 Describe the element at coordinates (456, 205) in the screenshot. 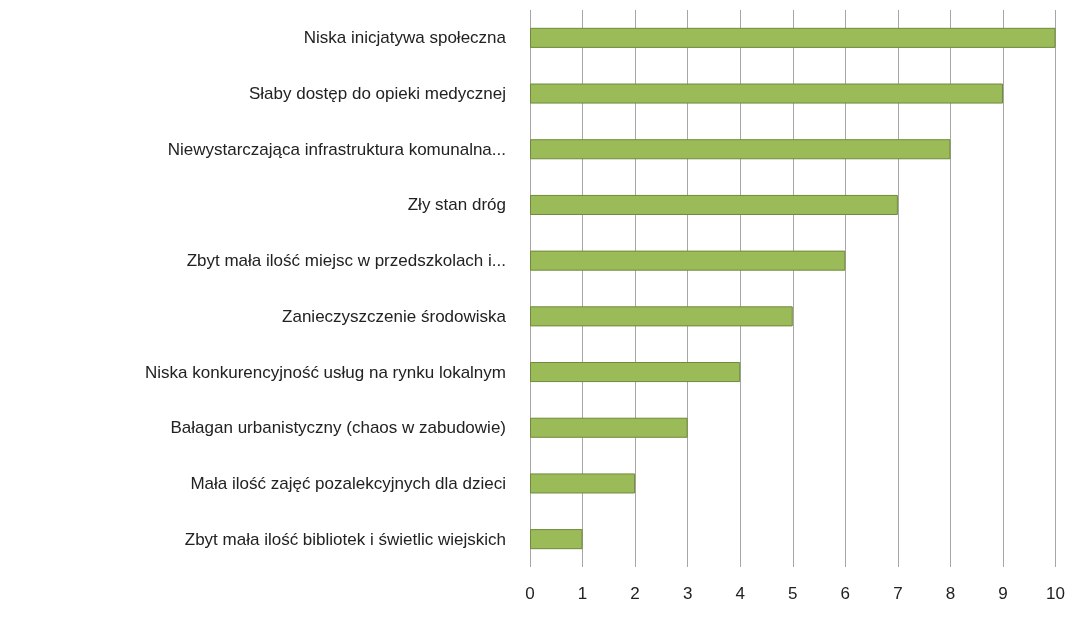

I see `y-tick-label: Zły stan dróg` at that location.